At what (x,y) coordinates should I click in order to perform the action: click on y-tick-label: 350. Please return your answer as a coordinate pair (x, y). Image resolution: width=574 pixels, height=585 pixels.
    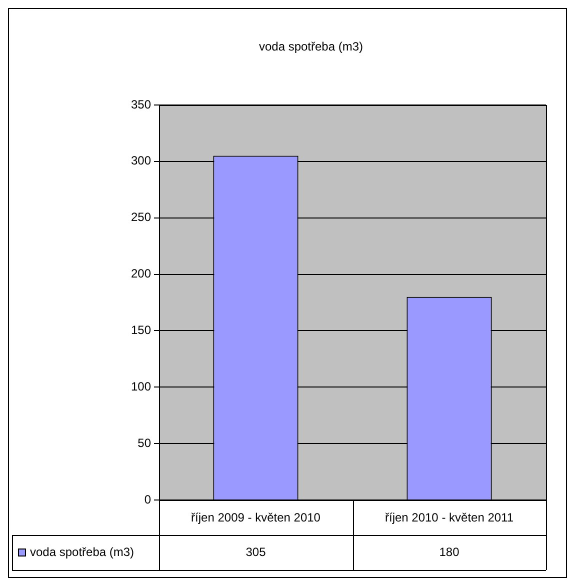
    Looking at the image, I should click on (141, 104).